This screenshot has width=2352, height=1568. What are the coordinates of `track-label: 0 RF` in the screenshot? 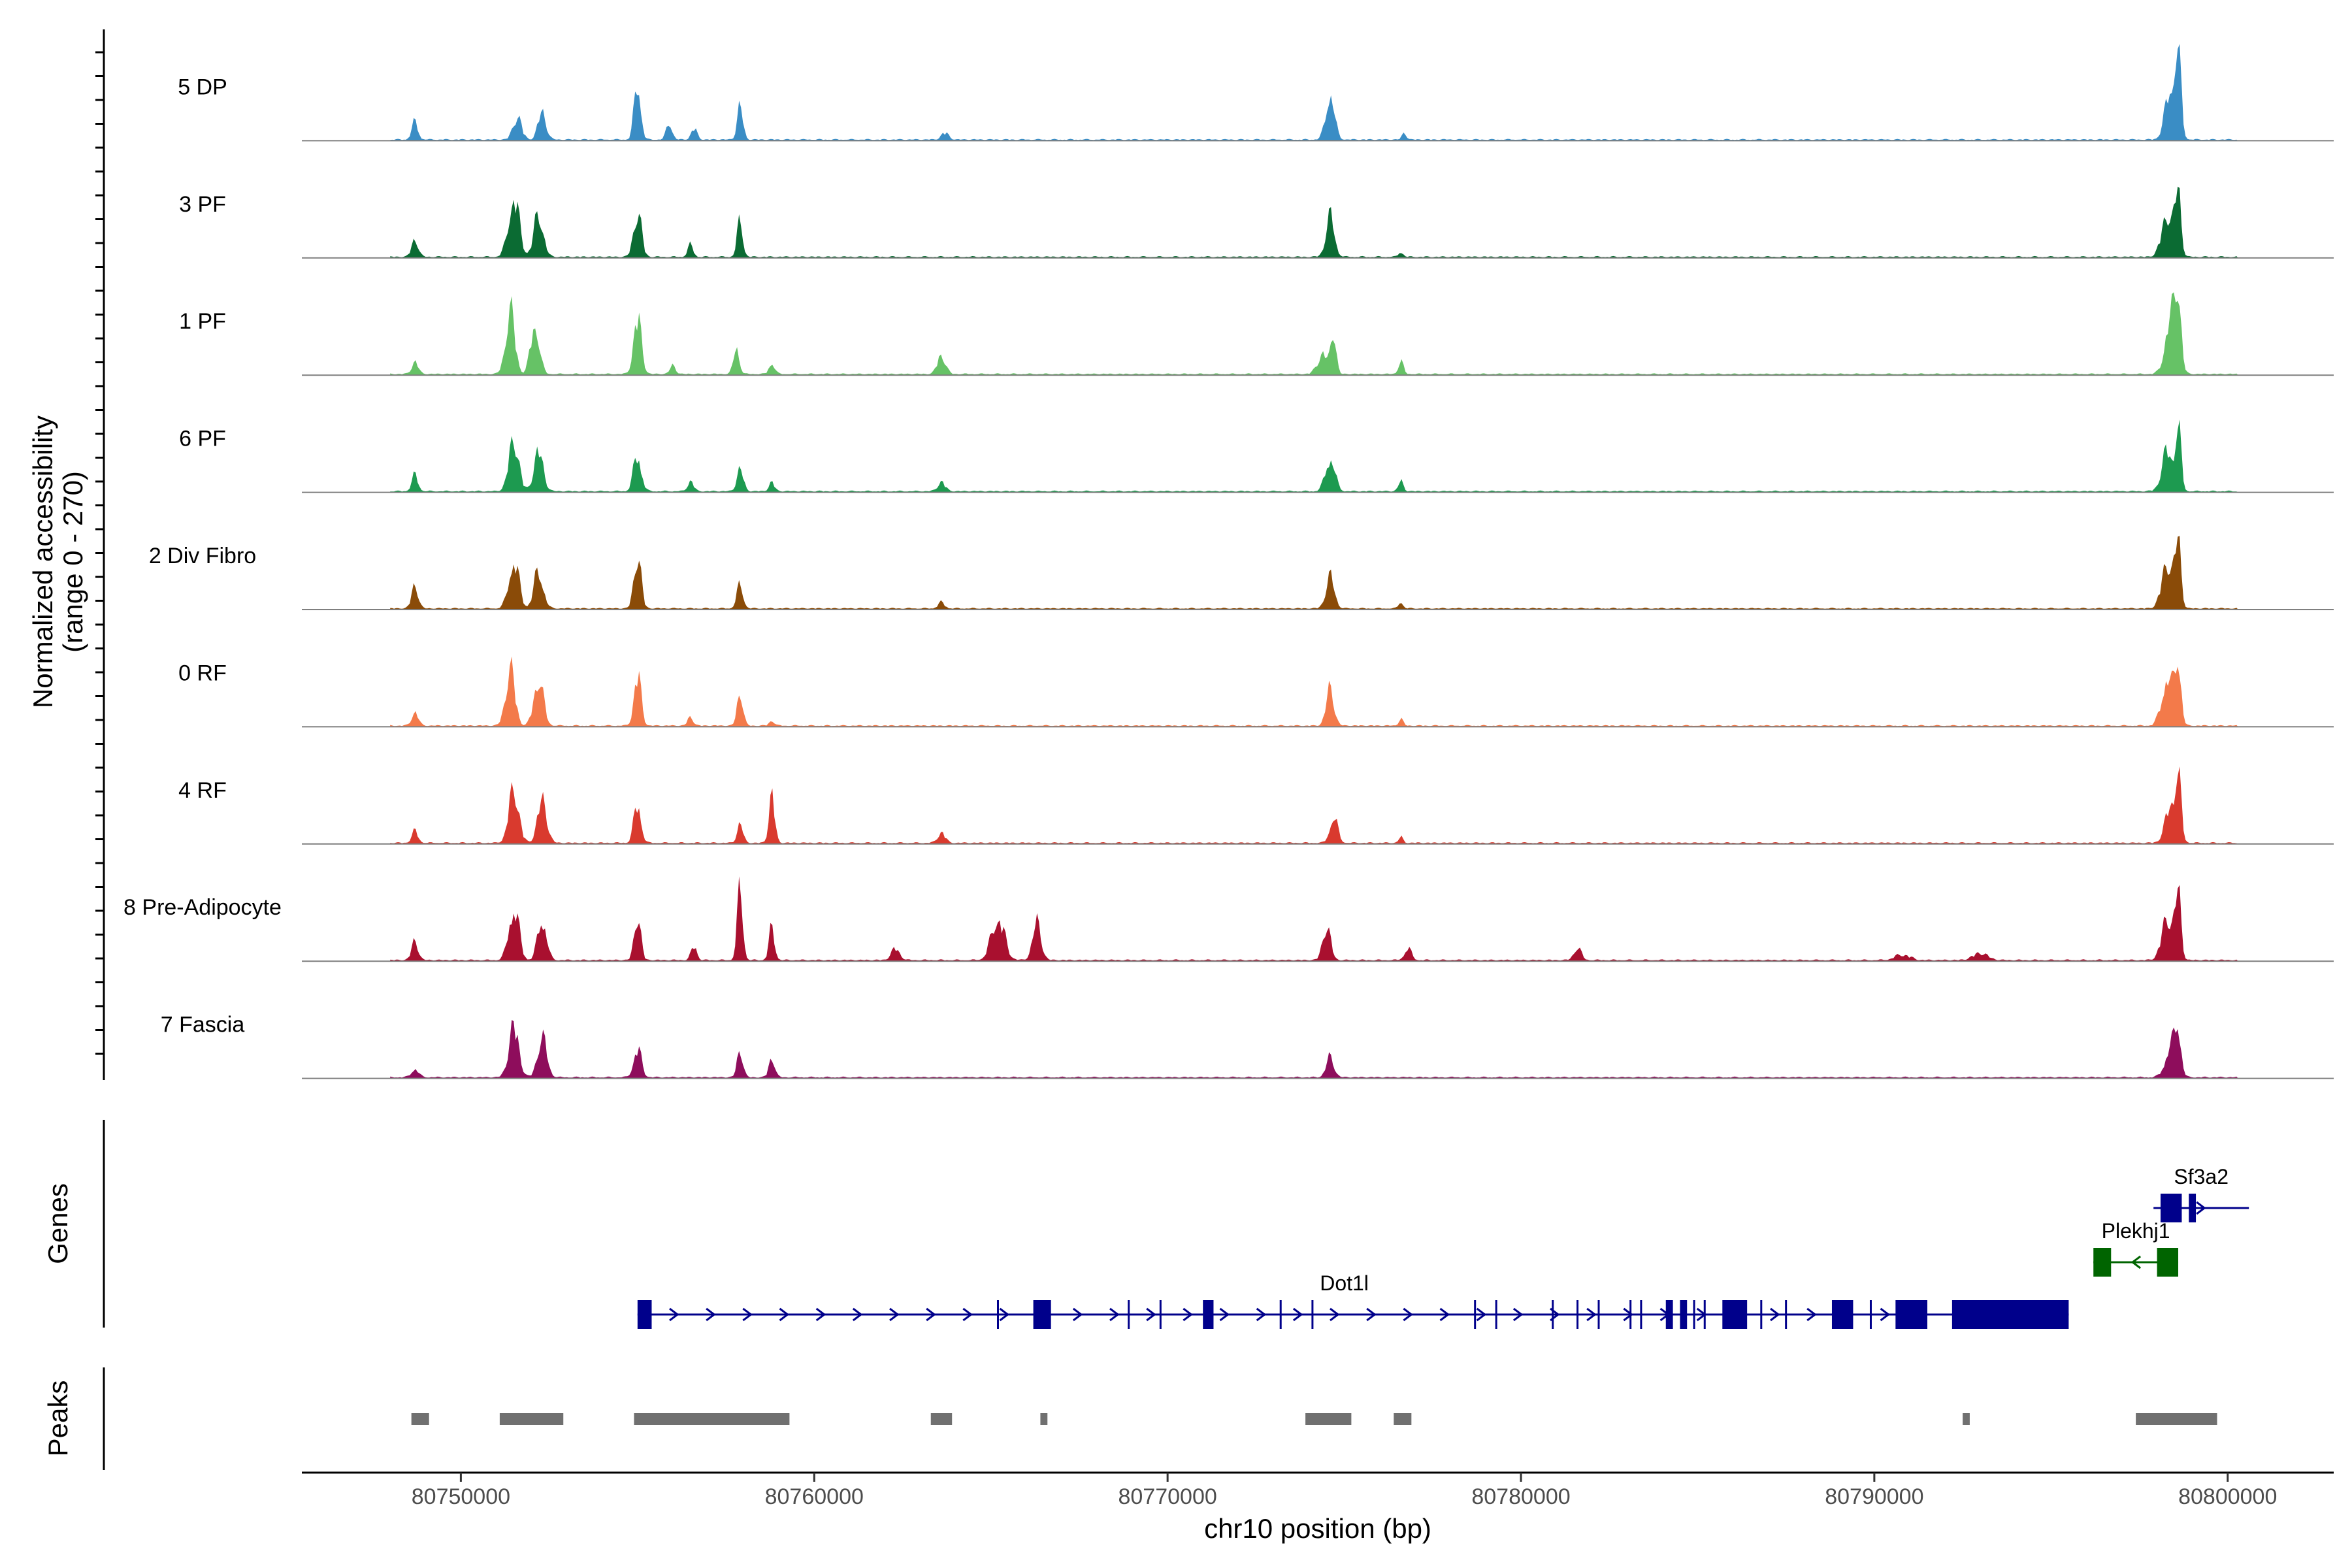 It's located at (202, 673).